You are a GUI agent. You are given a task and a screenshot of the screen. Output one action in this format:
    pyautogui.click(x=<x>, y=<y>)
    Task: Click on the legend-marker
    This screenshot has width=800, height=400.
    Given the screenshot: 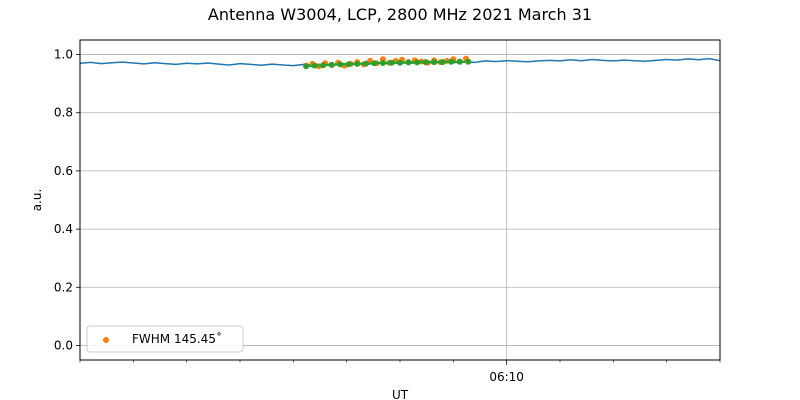 What is the action you would take?
    pyautogui.click(x=106, y=340)
    